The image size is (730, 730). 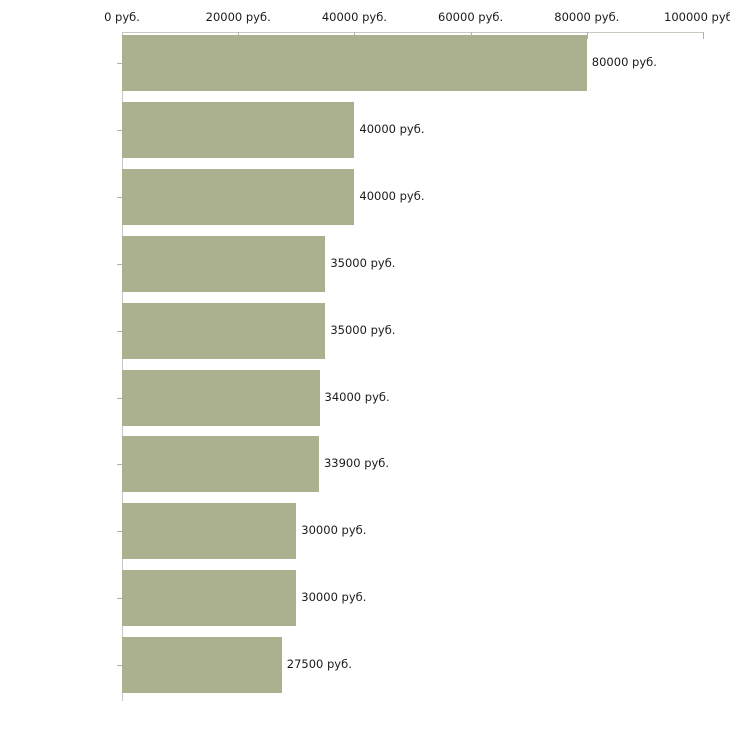 I want to click on bar-value-label: 33900 руб., so click(x=356, y=463).